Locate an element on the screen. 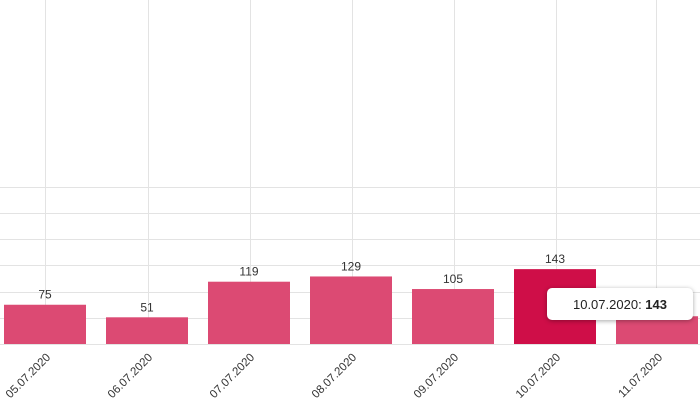 The image size is (700, 407). x-tick-label-10.07.2020: 10.07.2020 is located at coordinates (538, 376).